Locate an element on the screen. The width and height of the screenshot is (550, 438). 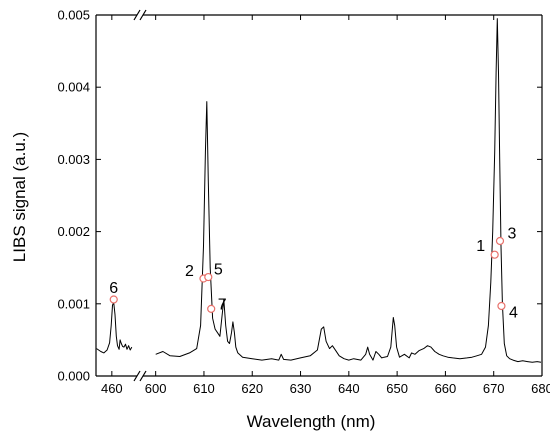
x-axis-title: Wavelength (nm) is located at coordinates (311, 421).